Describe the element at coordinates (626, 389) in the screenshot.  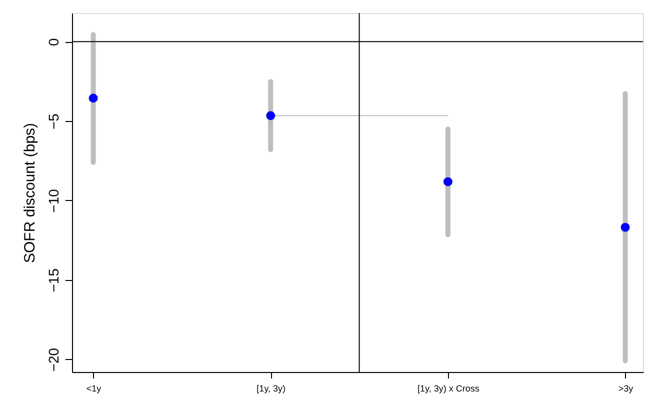
I see `x-tick-label: >3y` at that location.